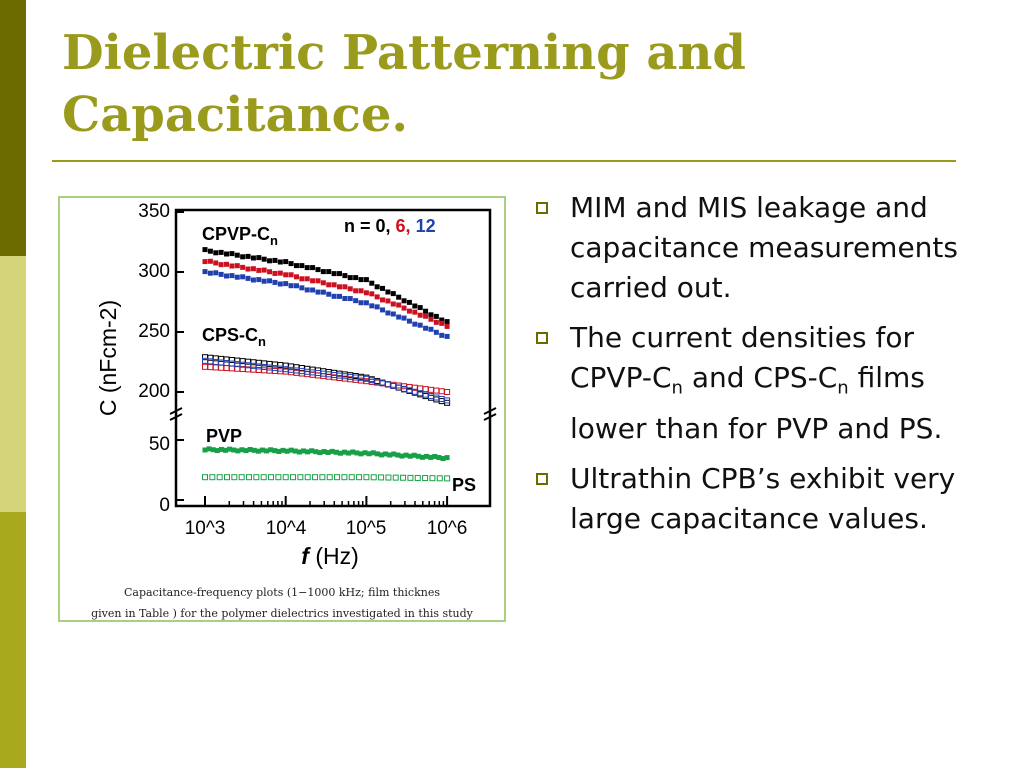 The width and height of the screenshot is (1024, 768). I want to click on series-cps-cn-n12, so click(326, 380).